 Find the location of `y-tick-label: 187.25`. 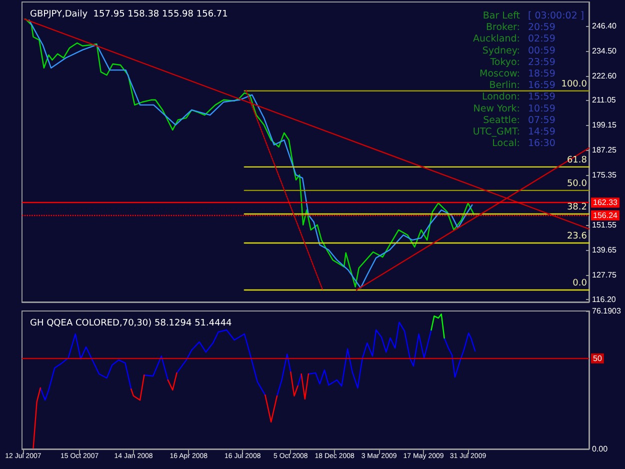

y-tick-label: 187.25 is located at coordinates (605, 150).